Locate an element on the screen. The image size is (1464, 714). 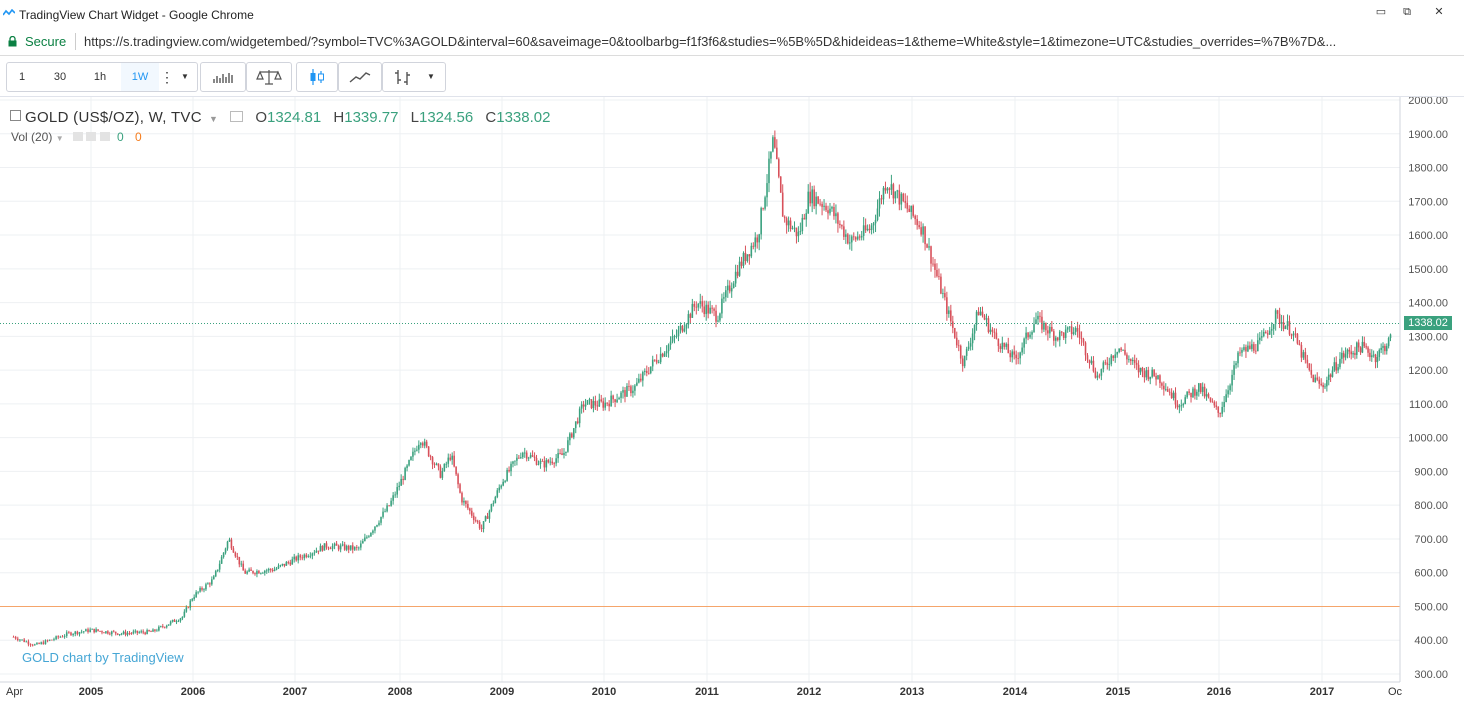
interval-30-button: 30 is located at coordinates (60, 77).